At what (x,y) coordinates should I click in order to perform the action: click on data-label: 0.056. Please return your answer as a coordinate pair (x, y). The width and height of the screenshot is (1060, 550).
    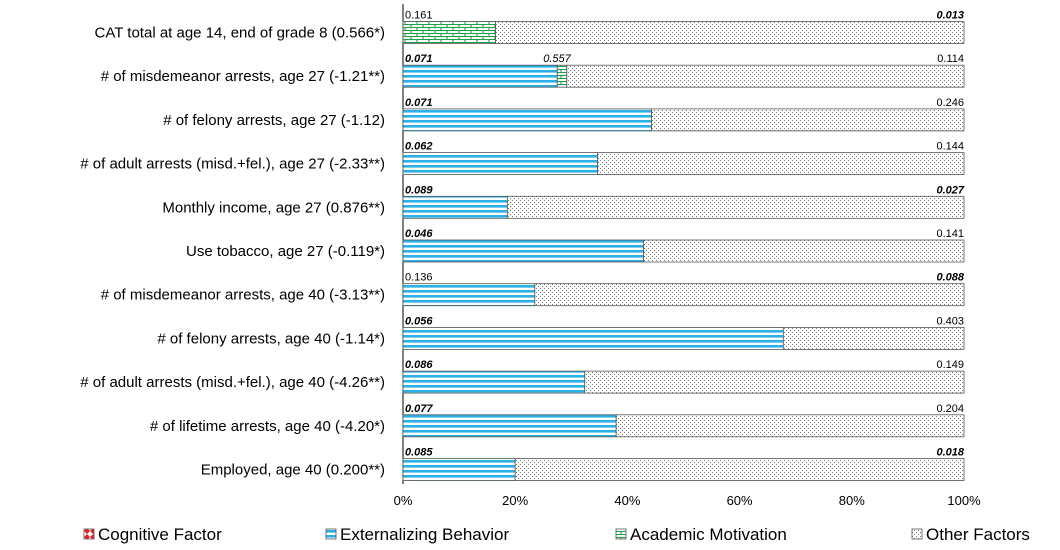
    Looking at the image, I should click on (419, 321).